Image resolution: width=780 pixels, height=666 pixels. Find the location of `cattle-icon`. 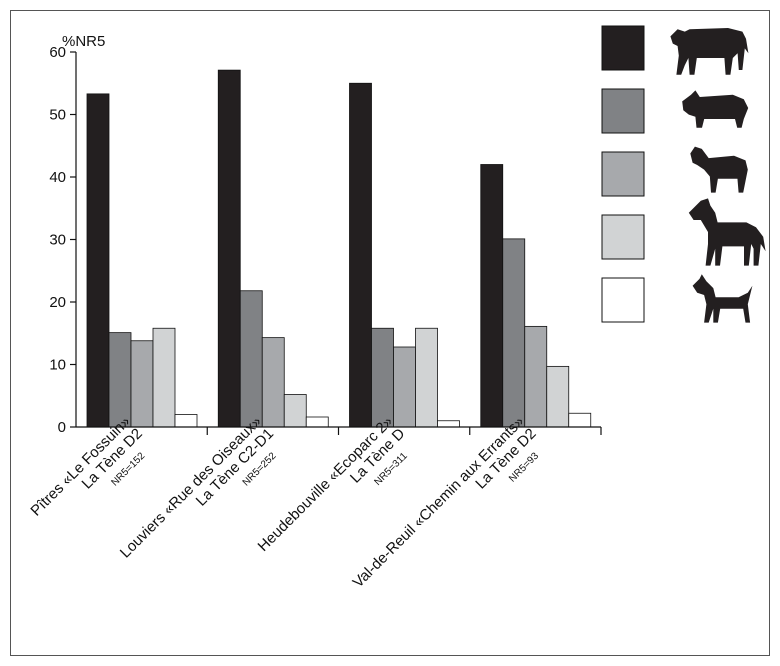

cattle-icon is located at coordinates (709, 51).